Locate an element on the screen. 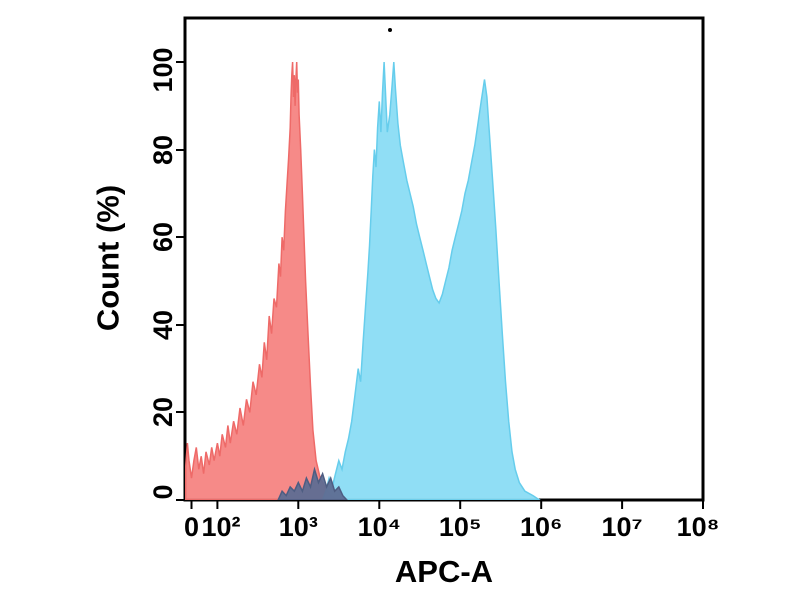  y-tick-20: 20 is located at coordinates (163, 412).